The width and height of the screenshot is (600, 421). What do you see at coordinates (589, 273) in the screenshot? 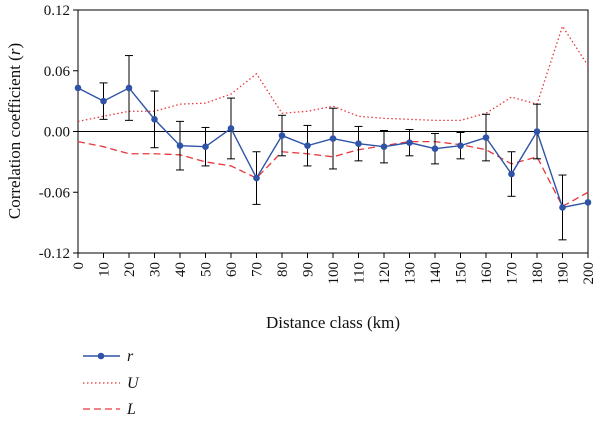
I see `x-tick-label: 200` at bounding box center [589, 273].